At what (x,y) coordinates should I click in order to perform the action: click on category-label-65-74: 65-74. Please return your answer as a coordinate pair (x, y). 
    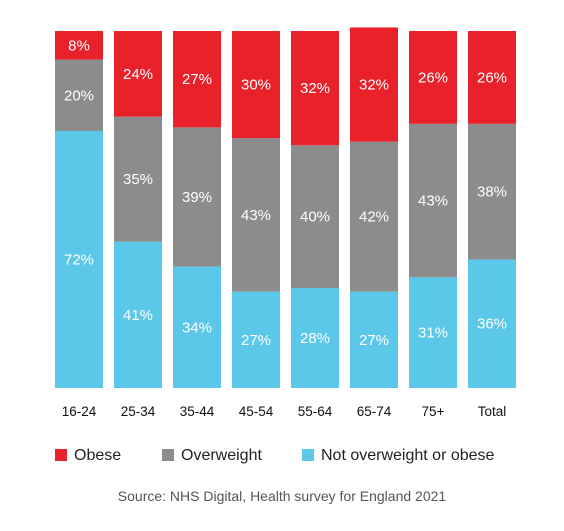
    Looking at the image, I should click on (374, 411).